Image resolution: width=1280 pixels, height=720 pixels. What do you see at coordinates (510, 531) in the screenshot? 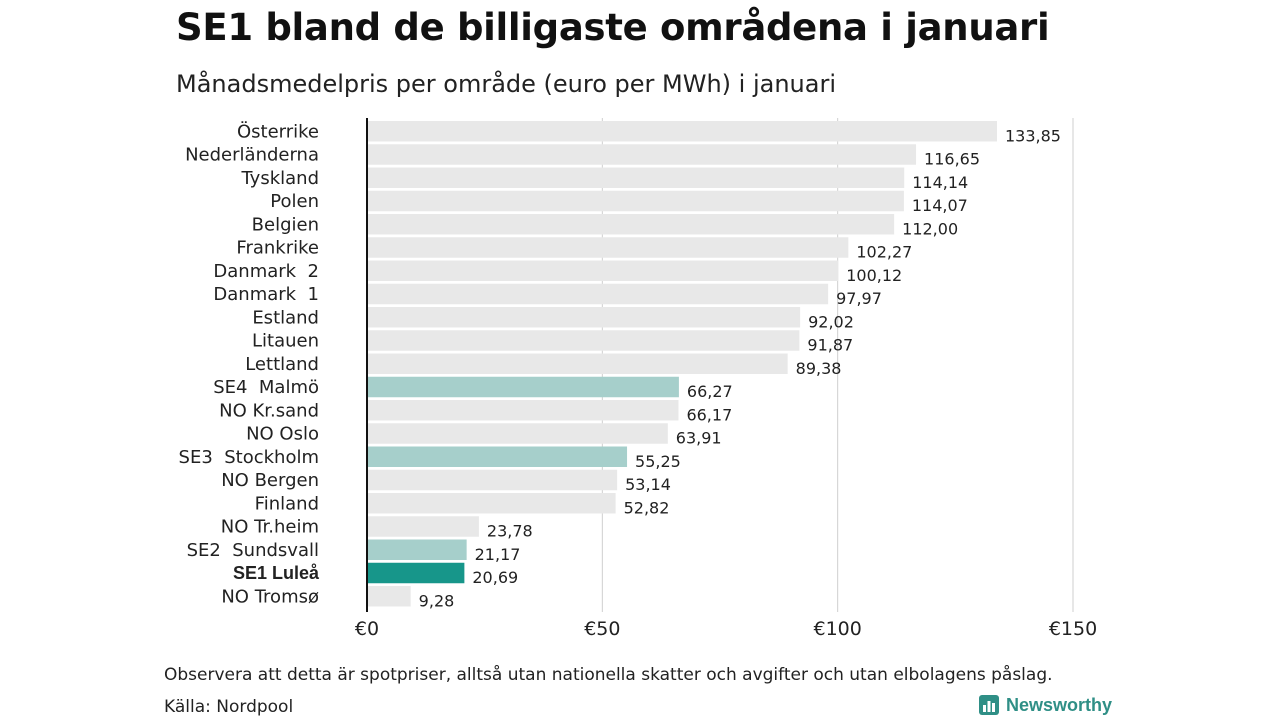
I see `value-label-17: 23,78` at bounding box center [510, 531].